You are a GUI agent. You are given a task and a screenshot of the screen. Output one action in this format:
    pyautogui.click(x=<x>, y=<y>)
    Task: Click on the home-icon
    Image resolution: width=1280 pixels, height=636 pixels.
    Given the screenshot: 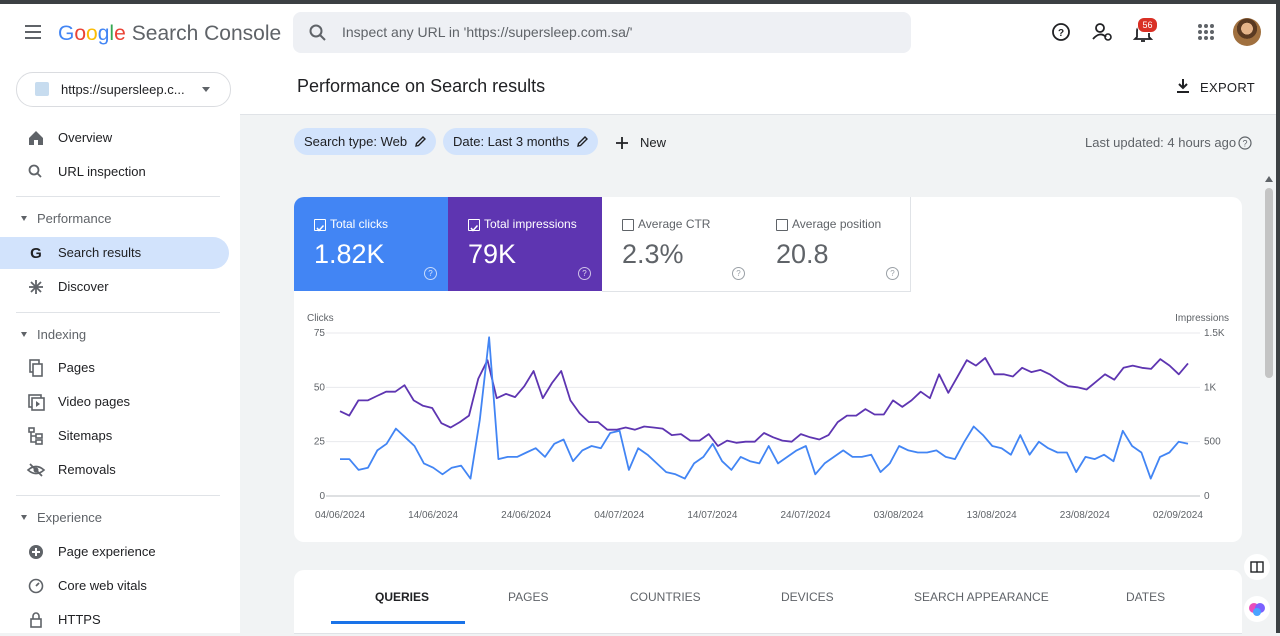 What is the action you would take?
    pyautogui.click(x=36, y=138)
    